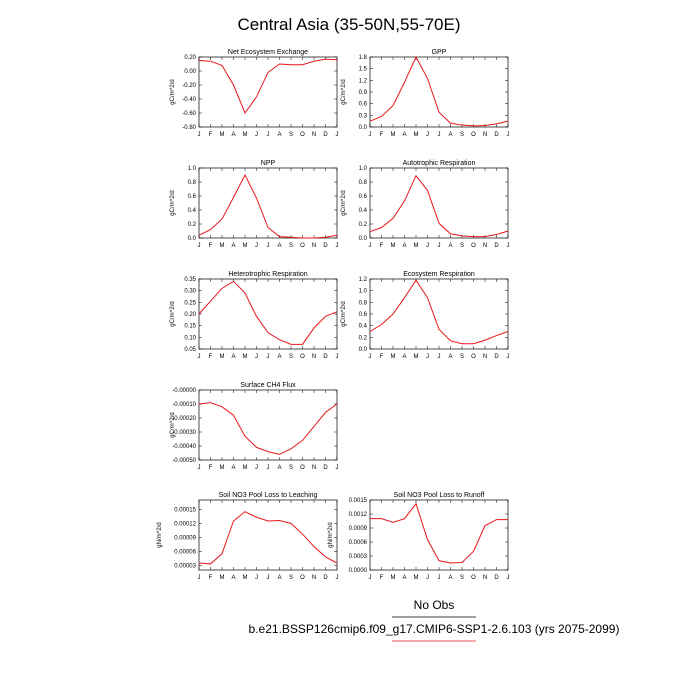  I want to click on y-tick-label: 0.8, so click(192, 183).